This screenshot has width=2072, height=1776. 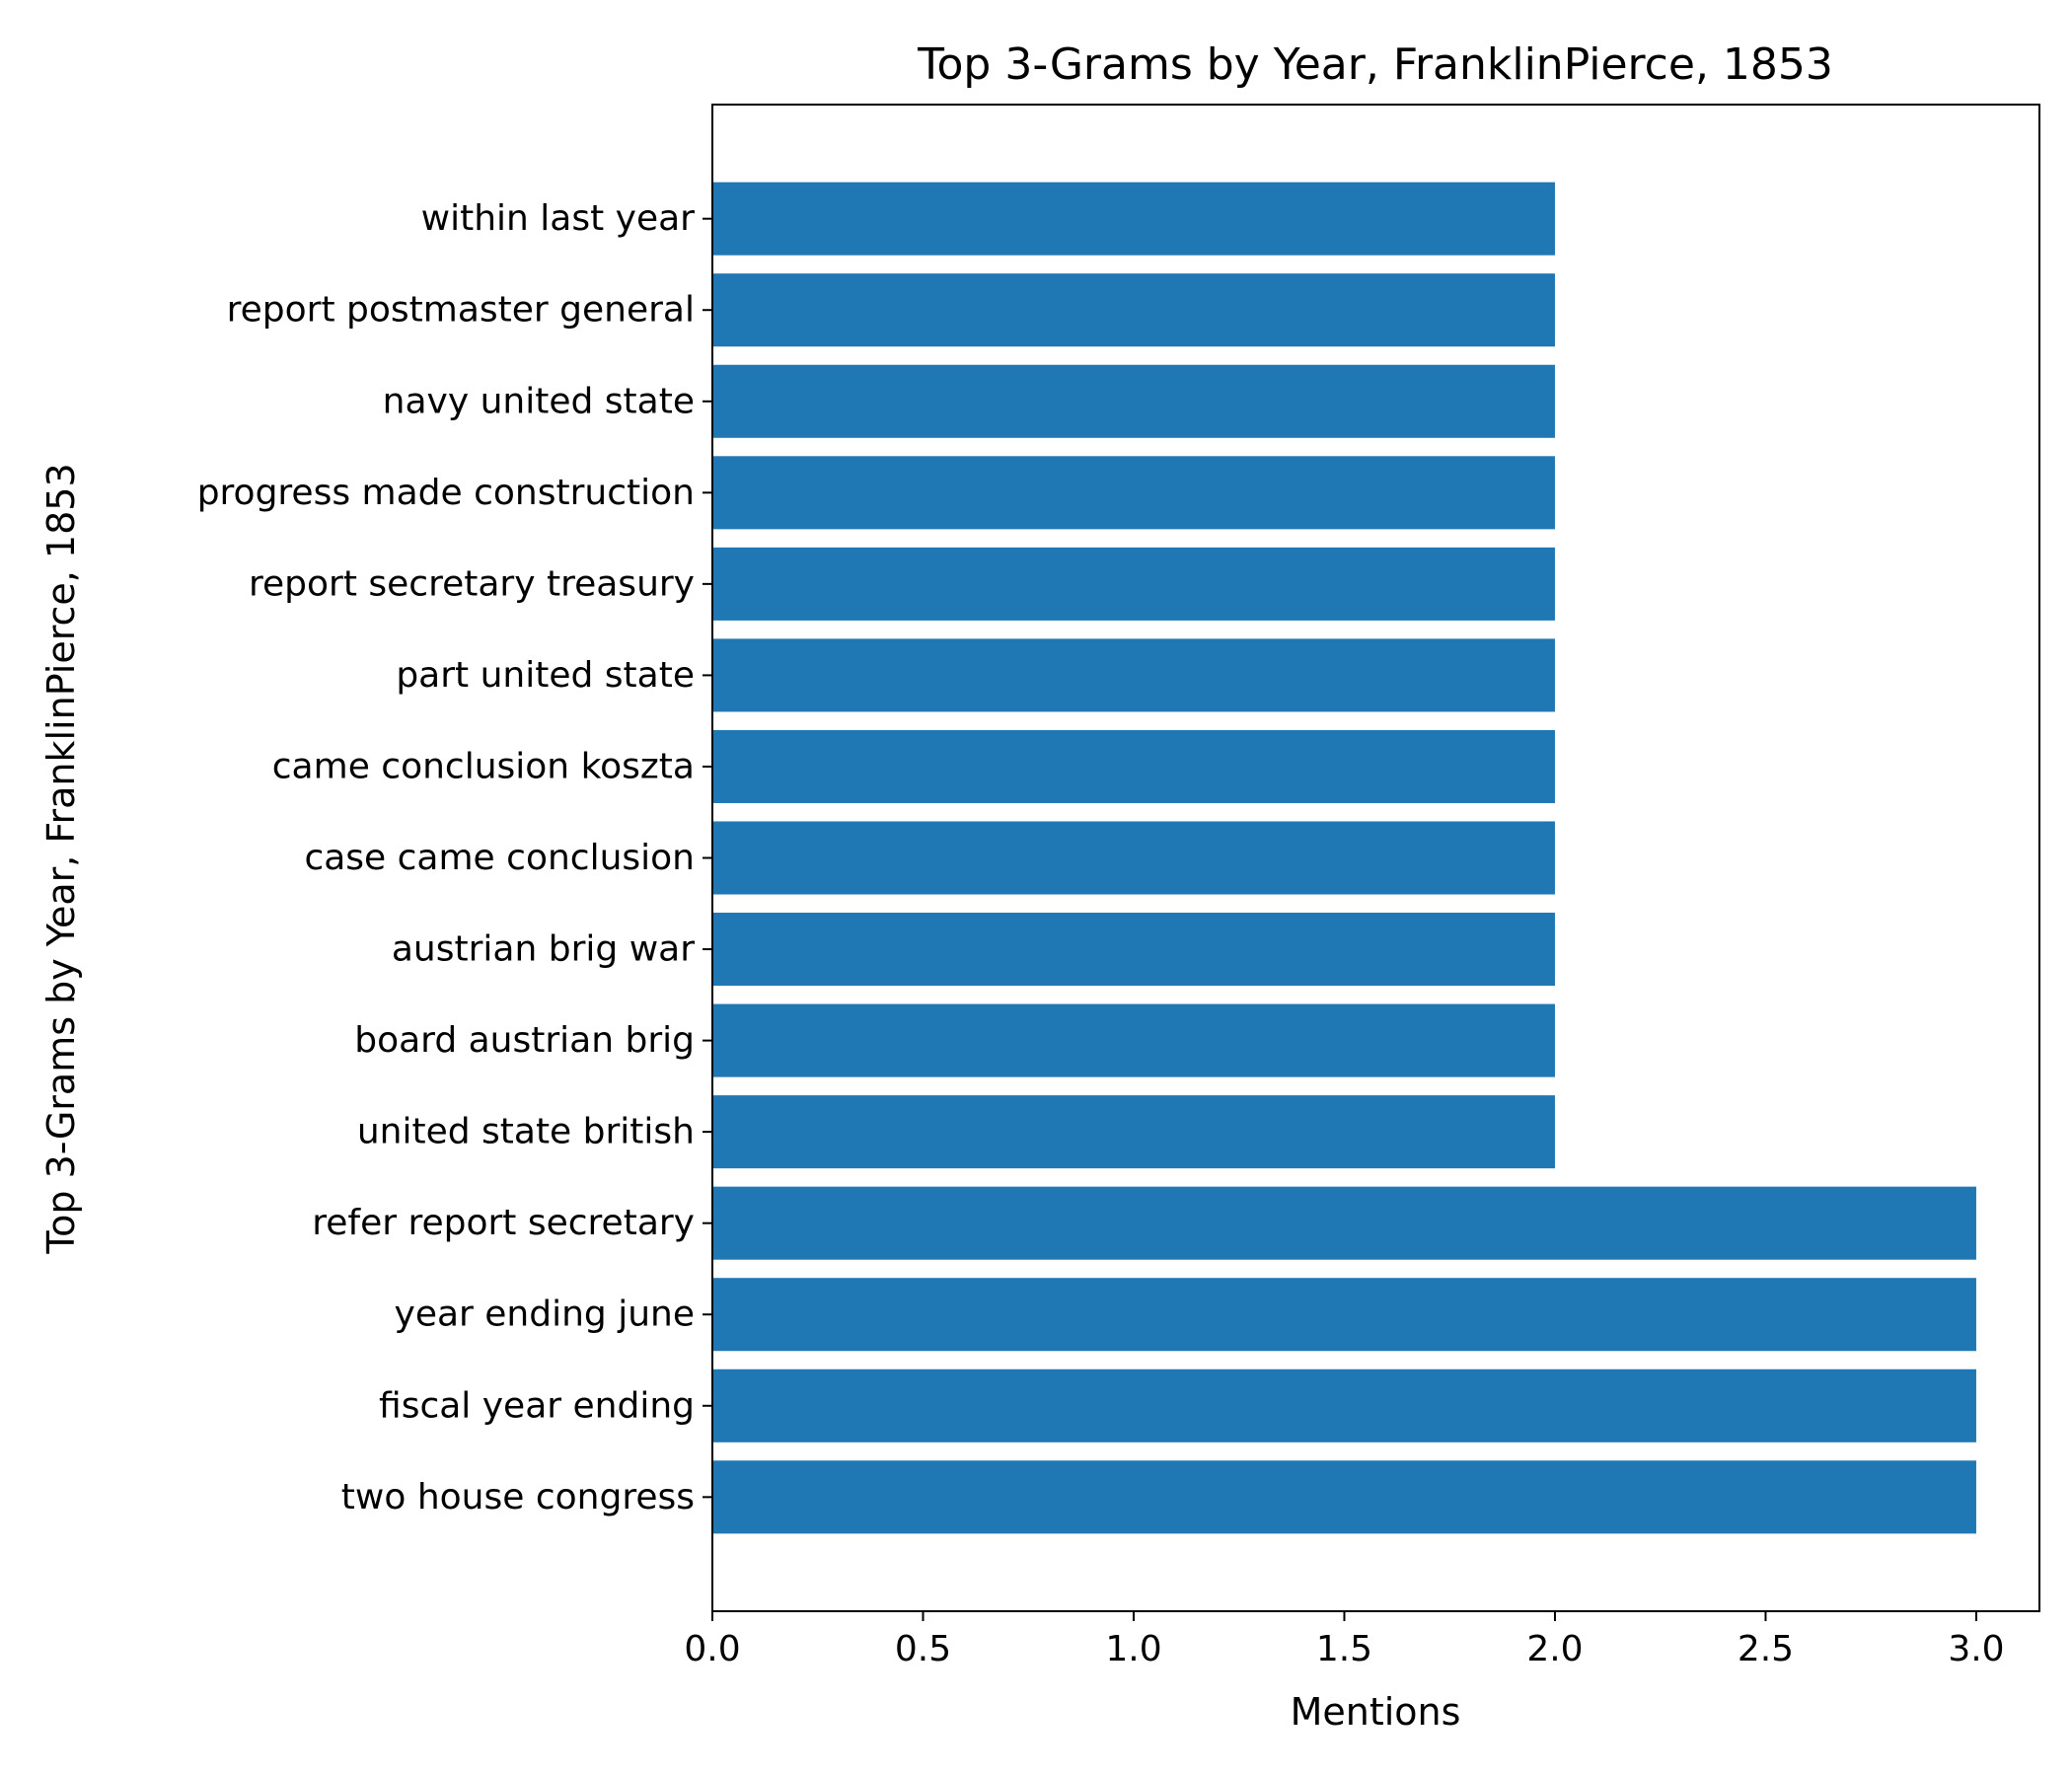 I want to click on y-tick-label-4: united state british, so click(x=526, y=1132).